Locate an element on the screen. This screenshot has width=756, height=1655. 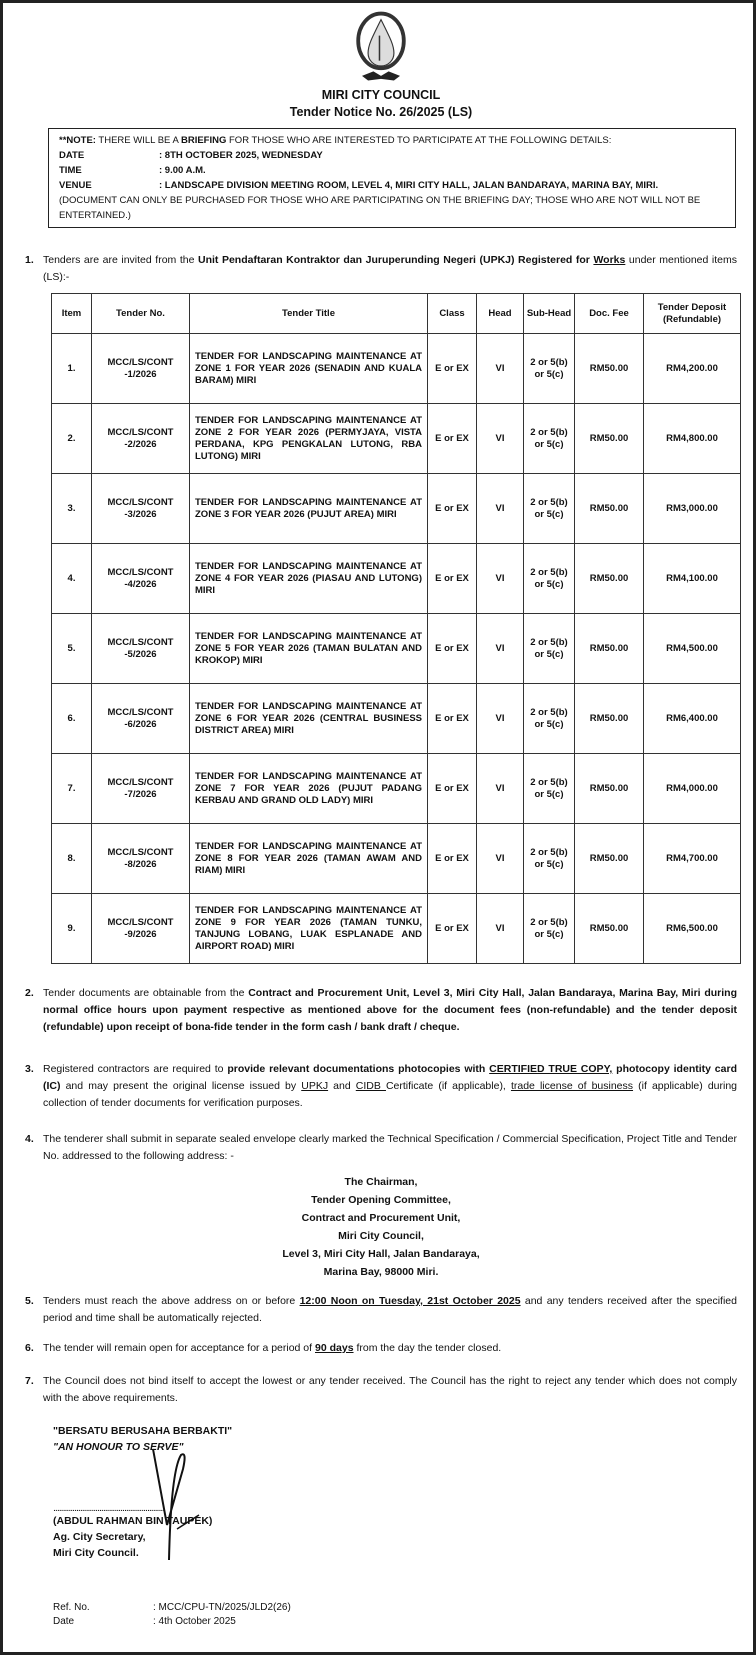
time-value: : 9.00 A.M. is located at coordinates (182, 170).